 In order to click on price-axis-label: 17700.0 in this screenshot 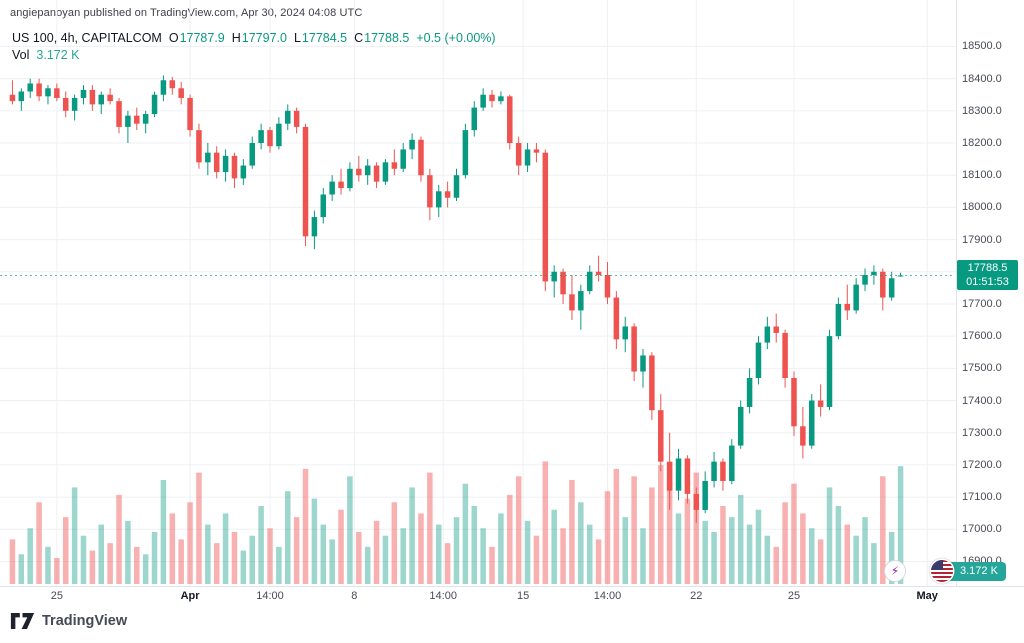, I will do `click(982, 303)`.